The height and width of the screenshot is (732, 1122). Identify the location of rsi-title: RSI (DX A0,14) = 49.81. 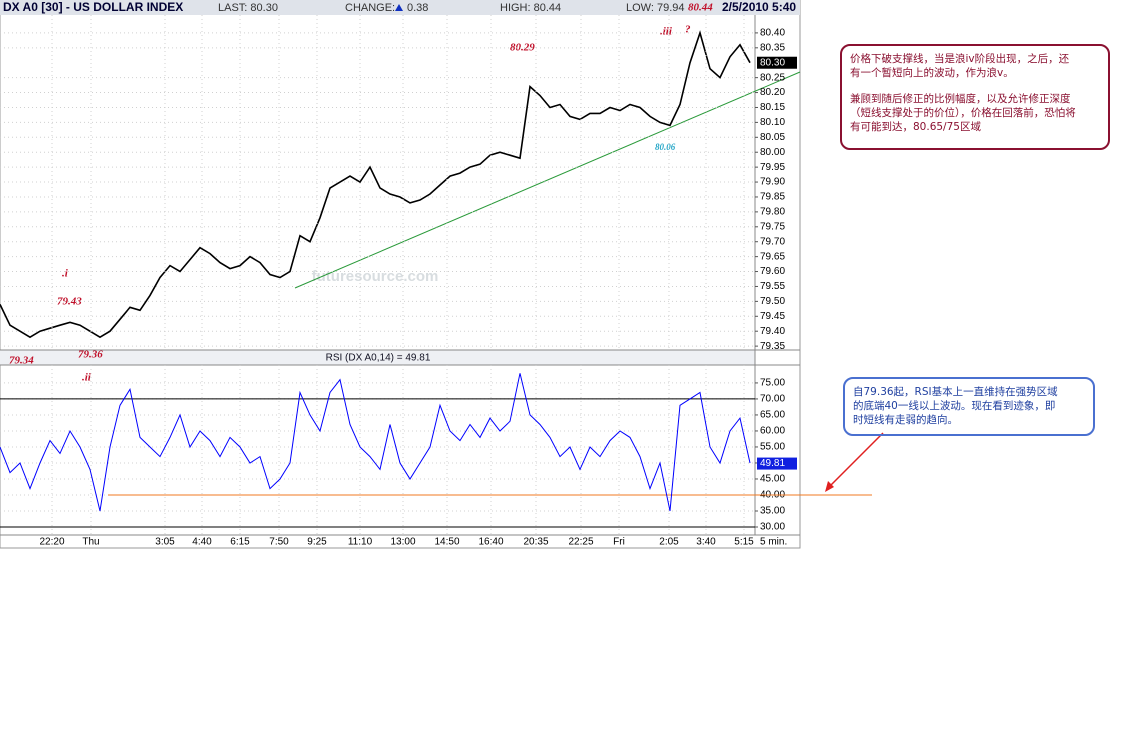
(378, 358).